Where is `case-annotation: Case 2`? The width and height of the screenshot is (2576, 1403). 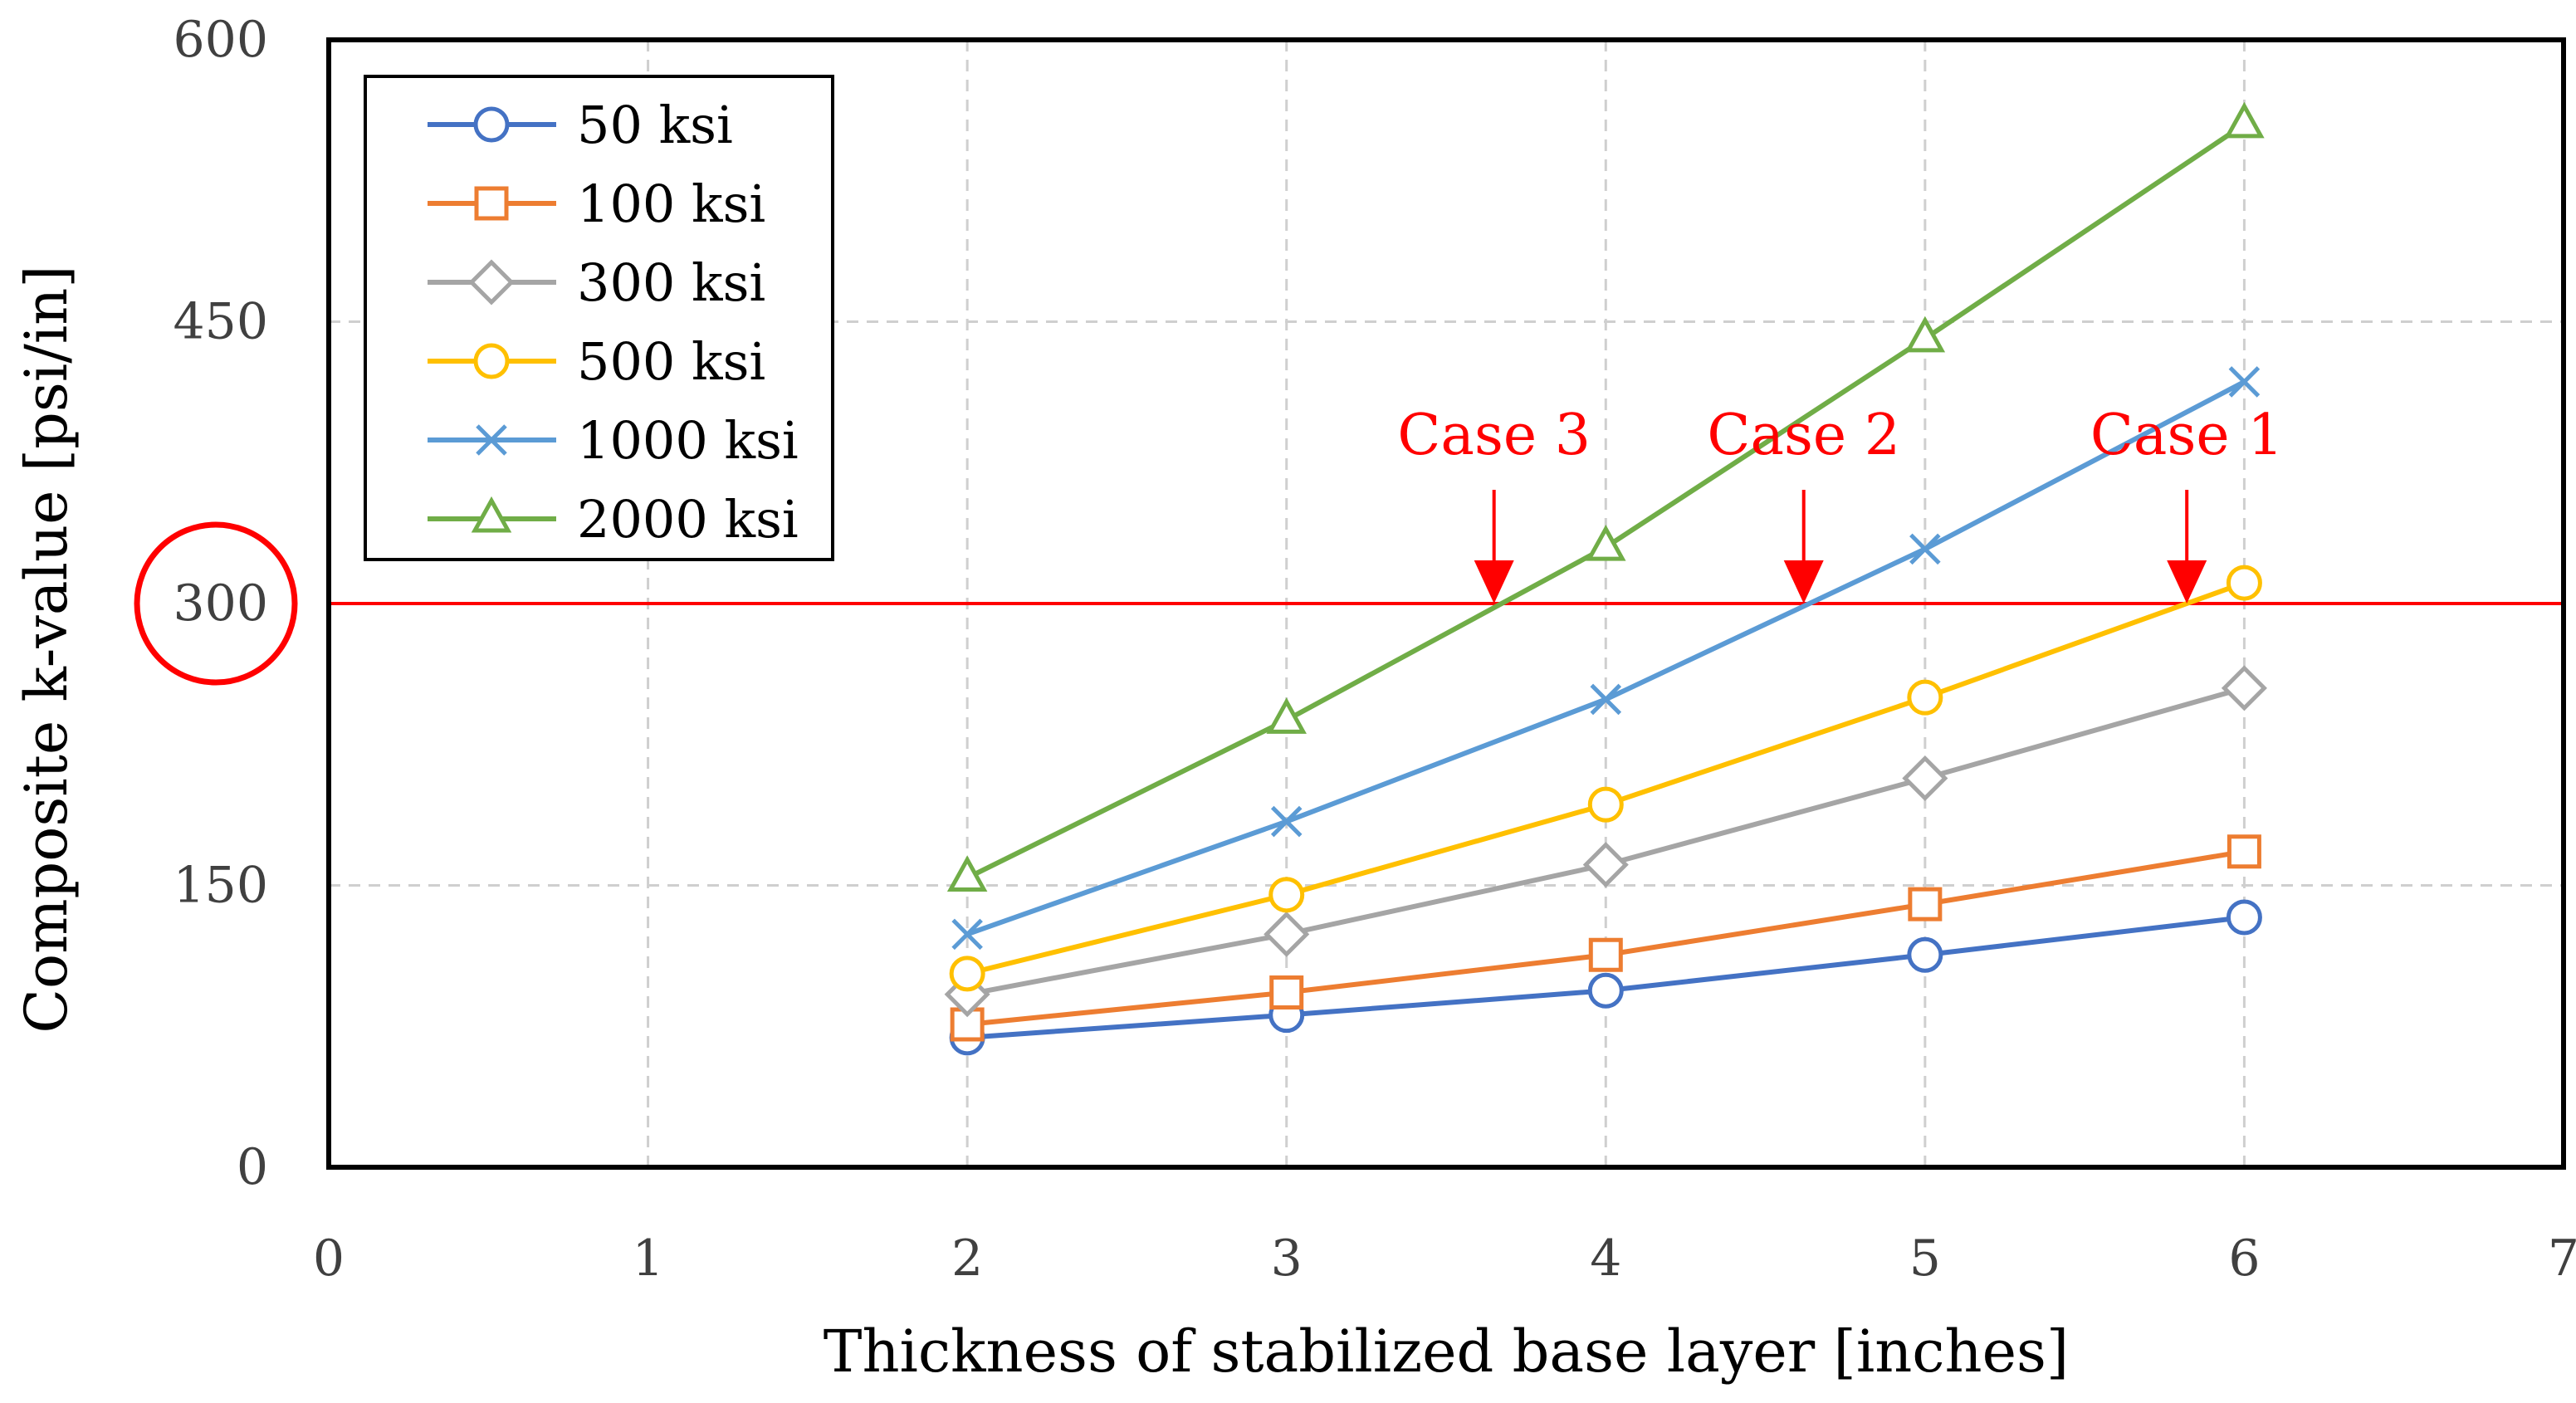
case-annotation: Case 2 is located at coordinates (1803, 503).